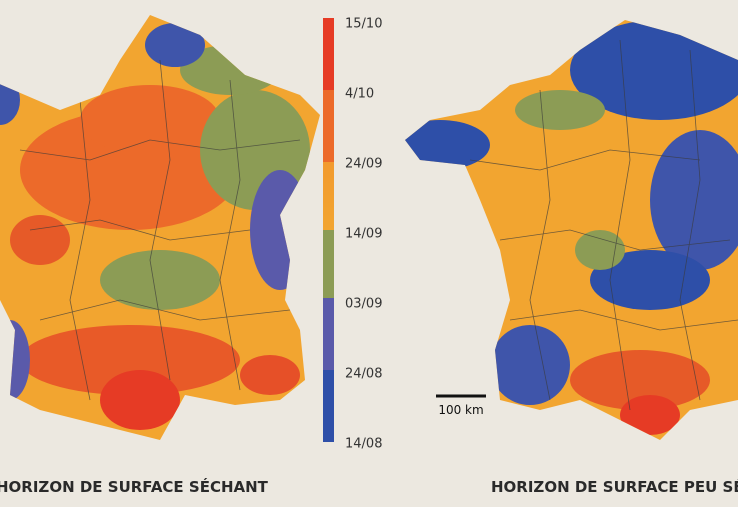 This screenshot has height=507, width=738. What do you see at coordinates (363, 304) in the screenshot?
I see `legend-label: 03/09` at bounding box center [363, 304].